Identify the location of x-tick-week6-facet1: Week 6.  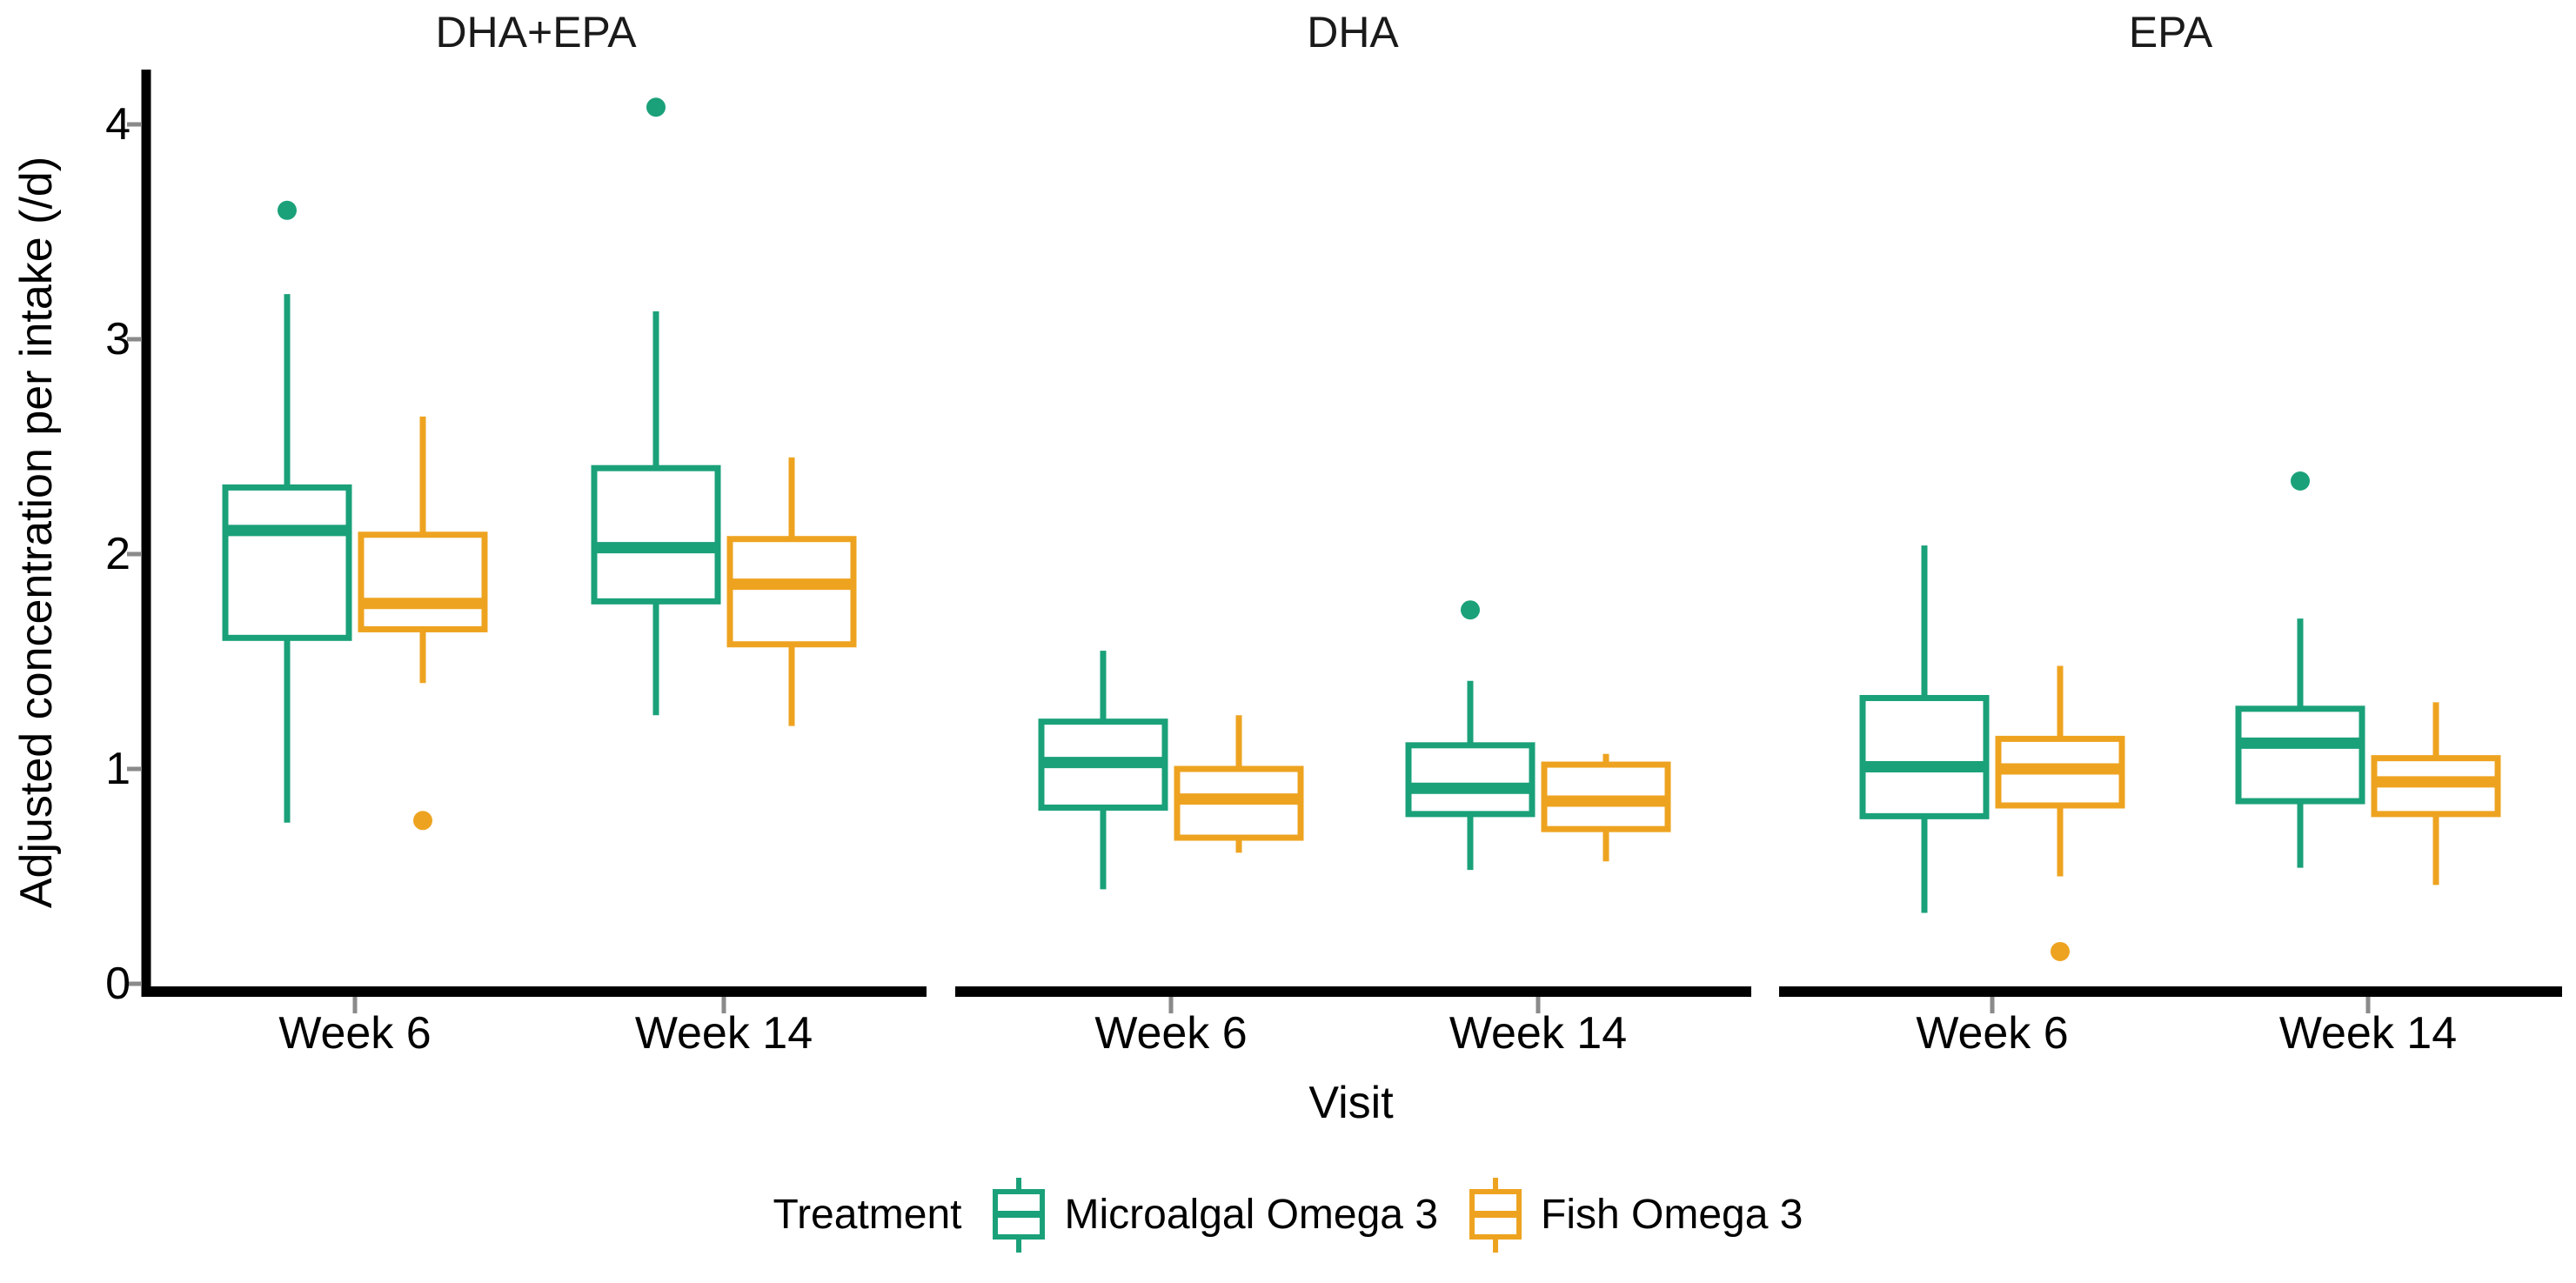
(355, 1034).